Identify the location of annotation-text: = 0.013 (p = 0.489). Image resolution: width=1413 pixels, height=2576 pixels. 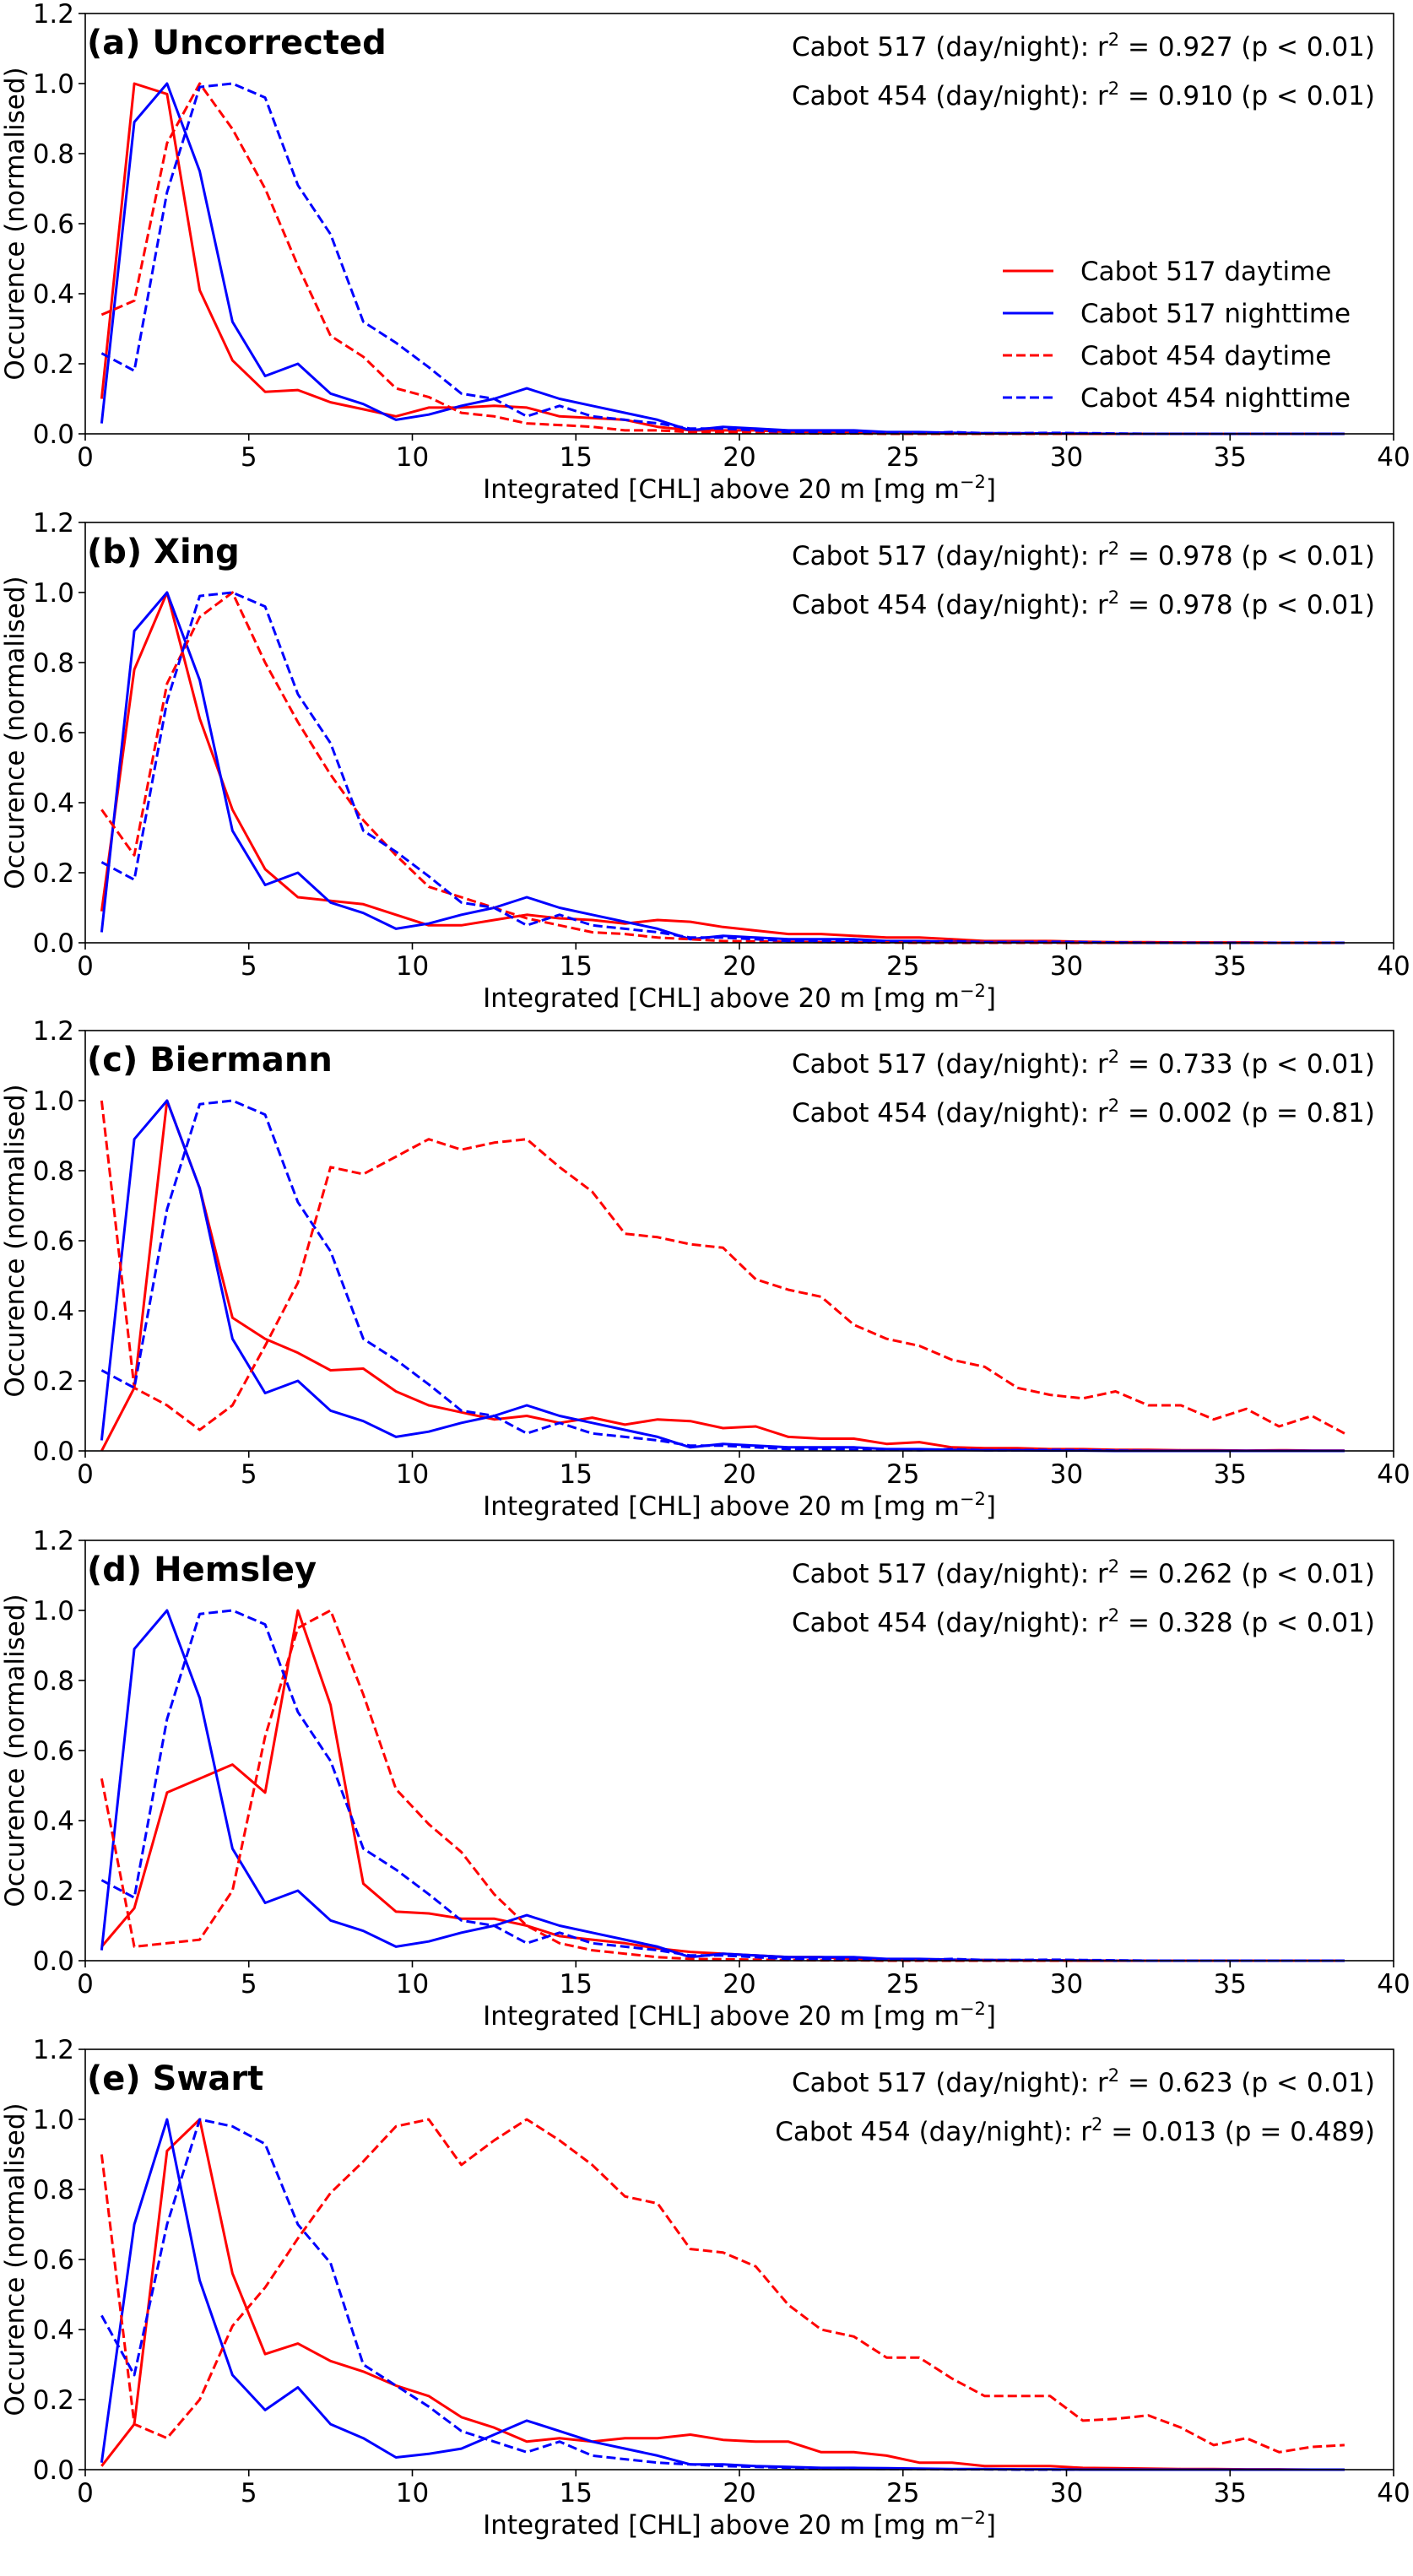
(1238, 2132).